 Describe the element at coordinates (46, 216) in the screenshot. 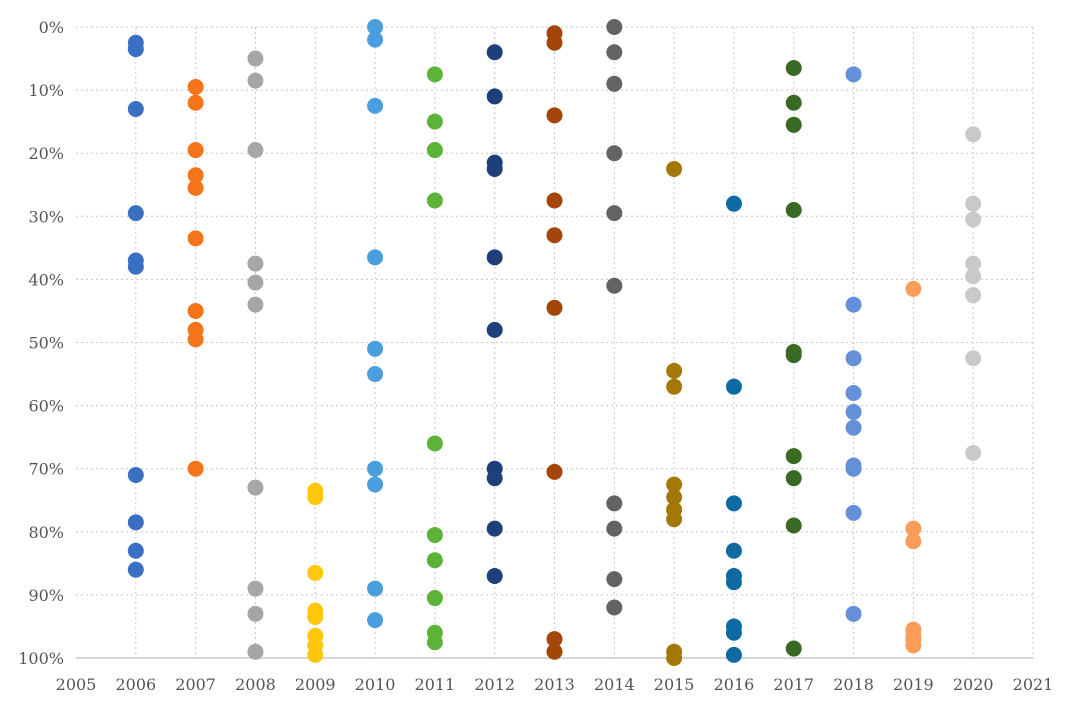

I see `y-tick-label: 30%` at that location.